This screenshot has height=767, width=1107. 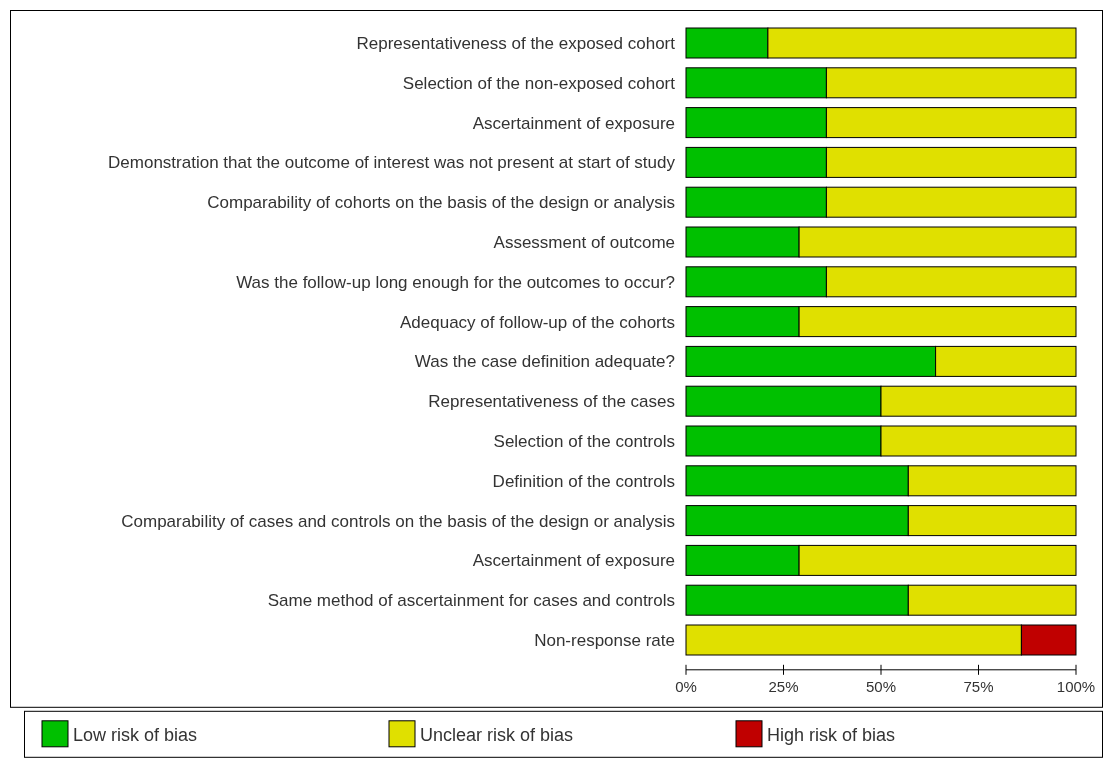 I want to click on legend-label: Unclear risk of bias, so click(x=497, y=734).